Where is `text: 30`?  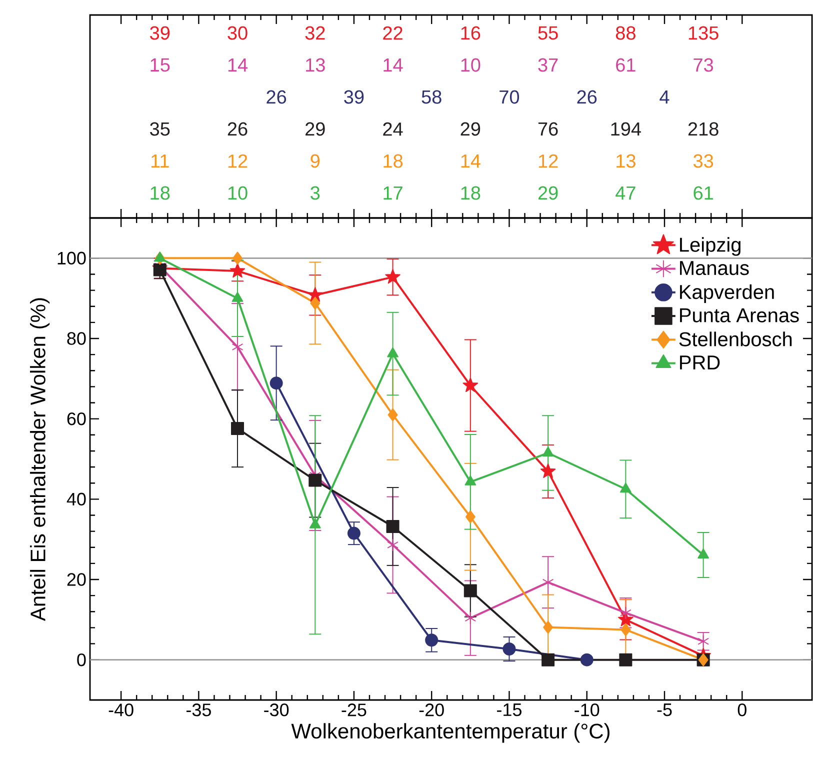 text: 30 is located at coordinates (238, 33).